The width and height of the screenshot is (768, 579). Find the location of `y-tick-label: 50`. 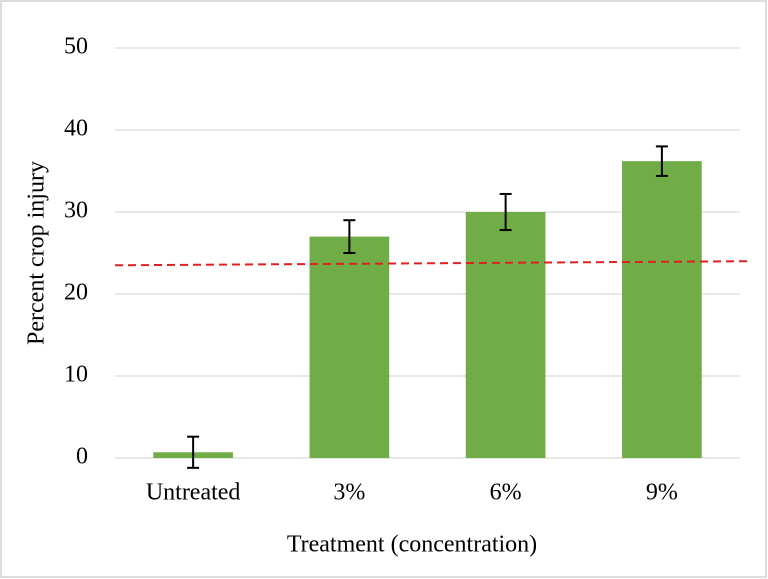

y-tick-label: 50 is located at coordinates (76, 47).